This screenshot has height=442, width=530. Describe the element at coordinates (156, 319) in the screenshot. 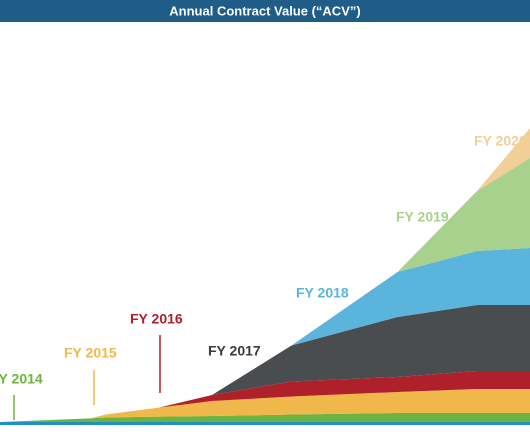

I see `series-label: FY 2016` at that location.